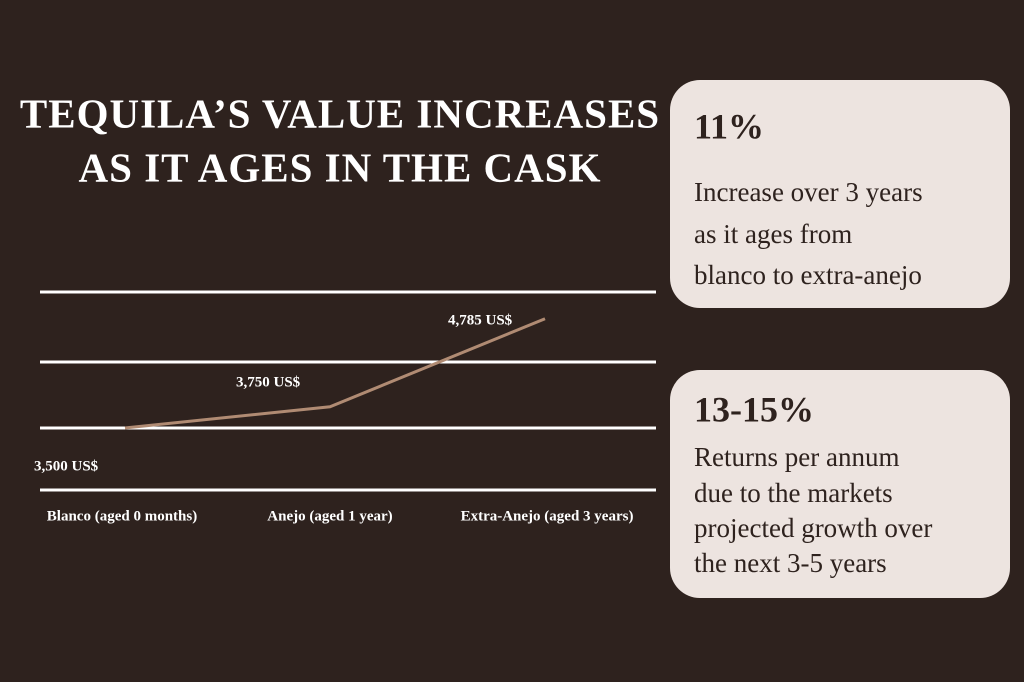 Image resolution: width=1024 pixels, height=682 pixels. I want to click on stat-description: Returns per annum, so click(796, 457).